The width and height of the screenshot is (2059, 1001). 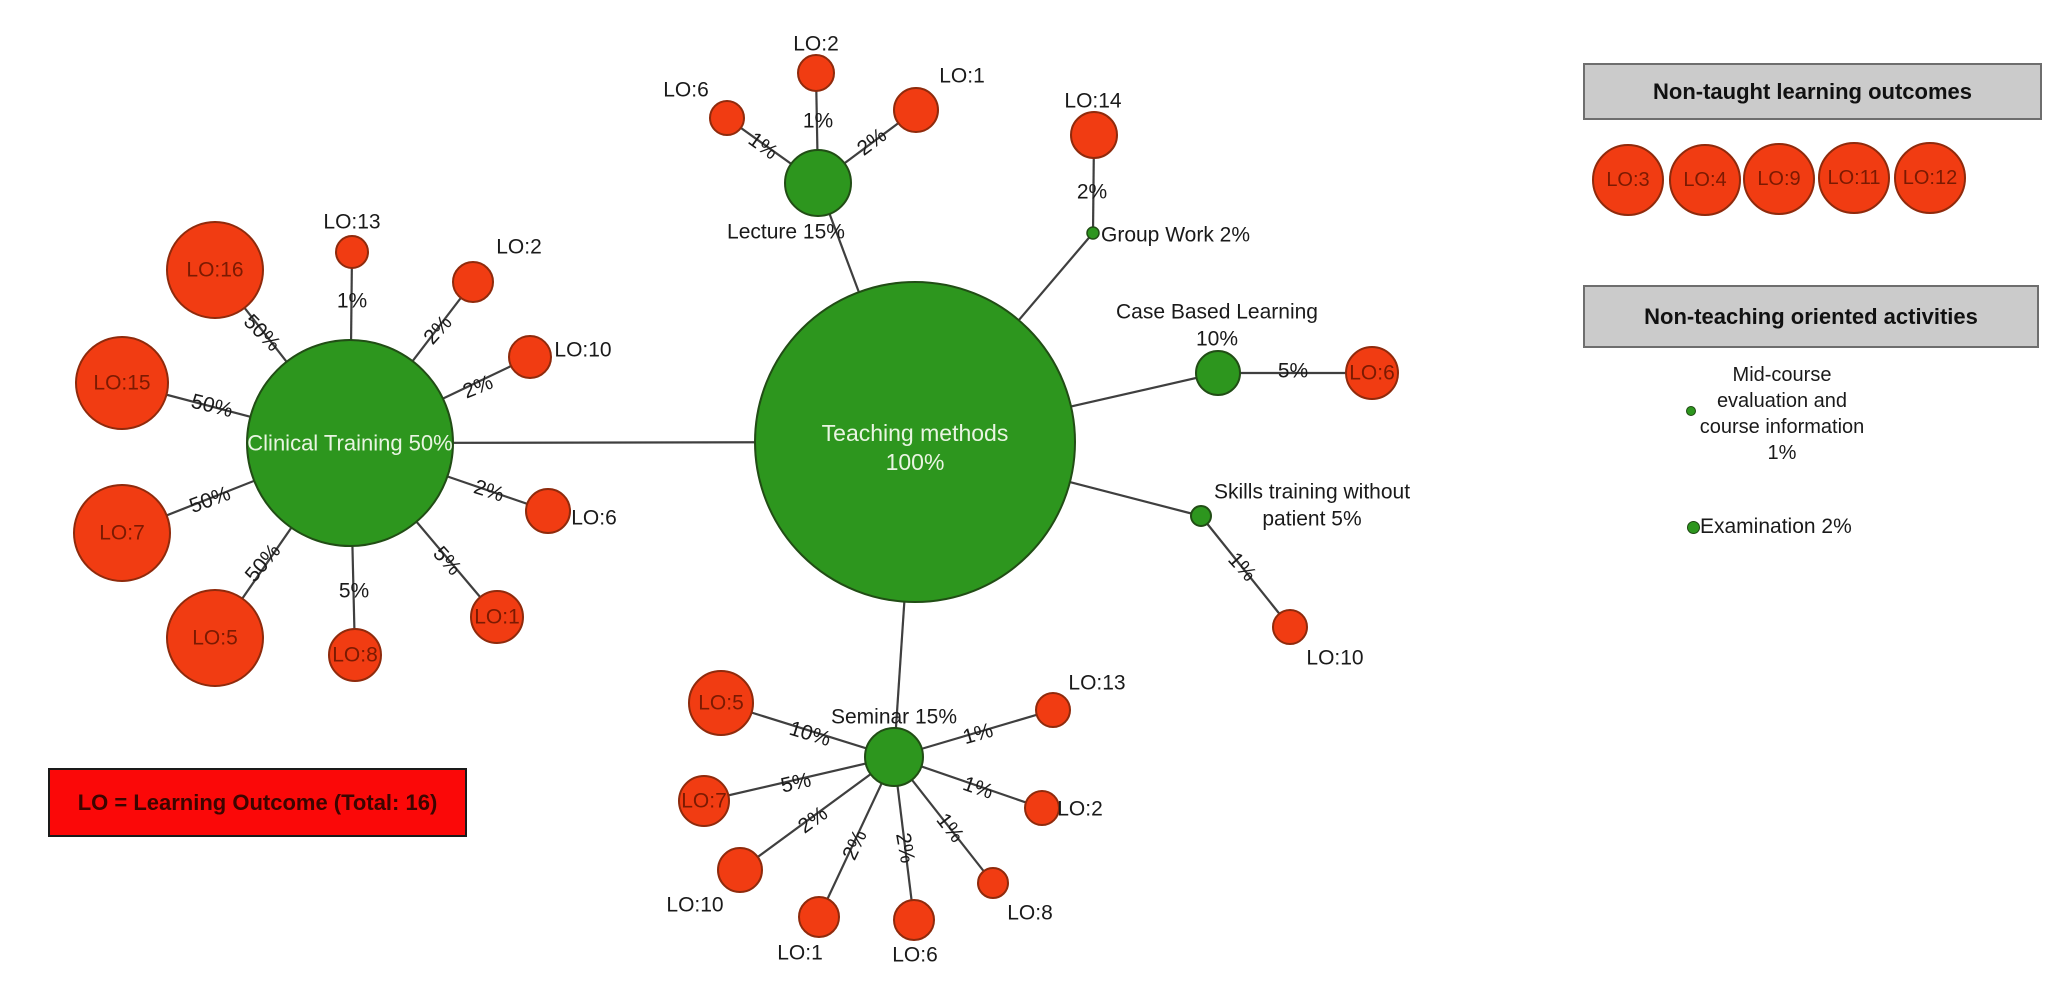 What do you see at coordinates (1782, 375) in the screenshot?
I see `midcourse-line-1: Mid-course` at bounding box center [1782, 375].